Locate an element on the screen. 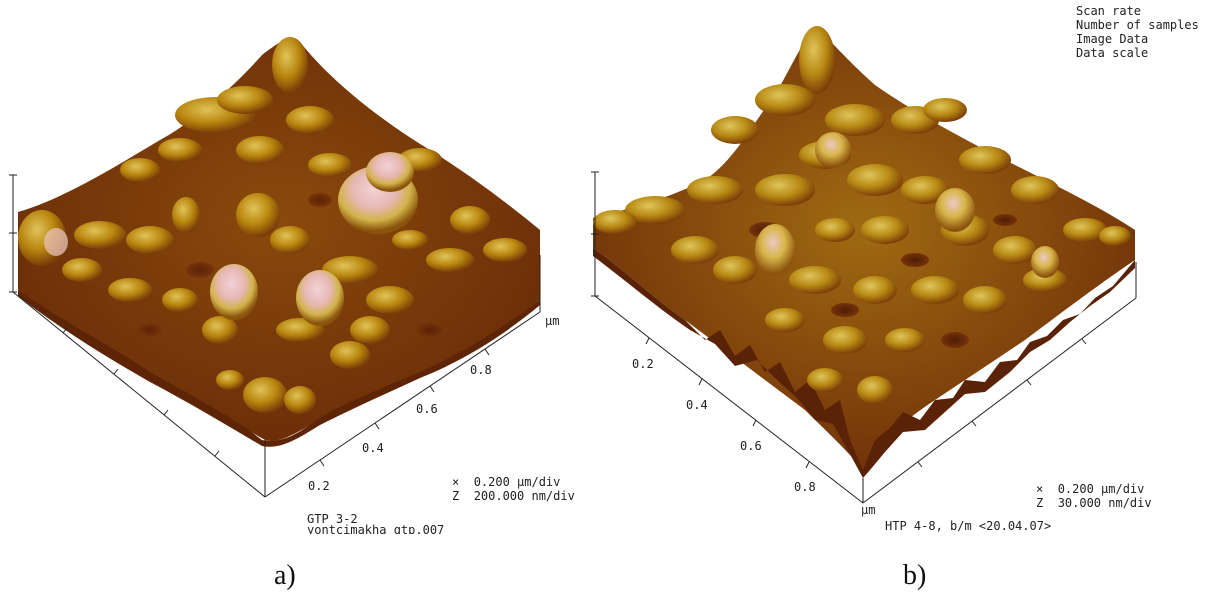  caption-a: a) is located at coordinates (285, 575).